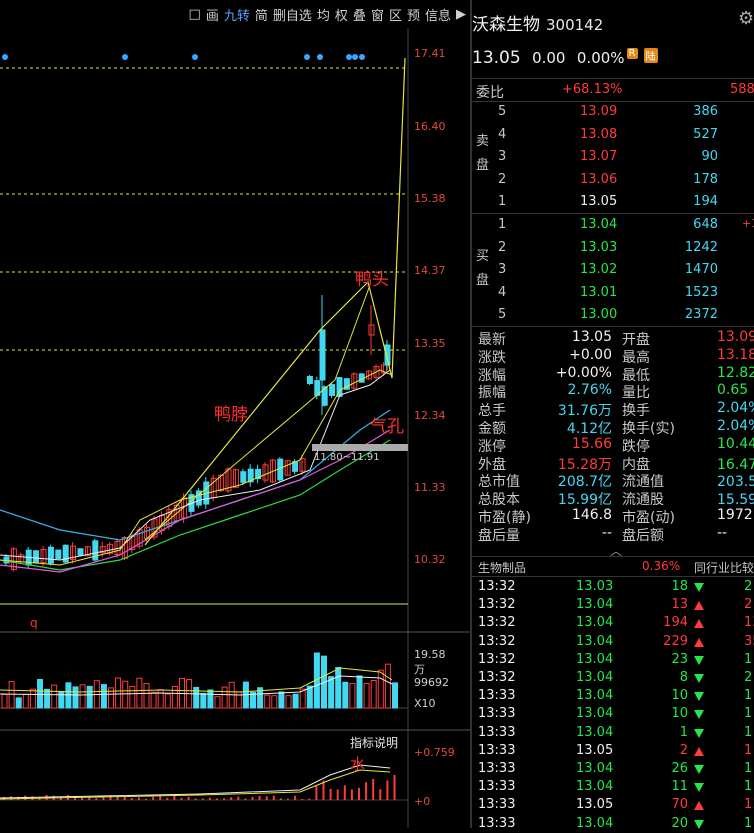  Describe the element at coordinates (746, 18) in the screenshot. I see `settings-gear-icon: ⚙` at that location.